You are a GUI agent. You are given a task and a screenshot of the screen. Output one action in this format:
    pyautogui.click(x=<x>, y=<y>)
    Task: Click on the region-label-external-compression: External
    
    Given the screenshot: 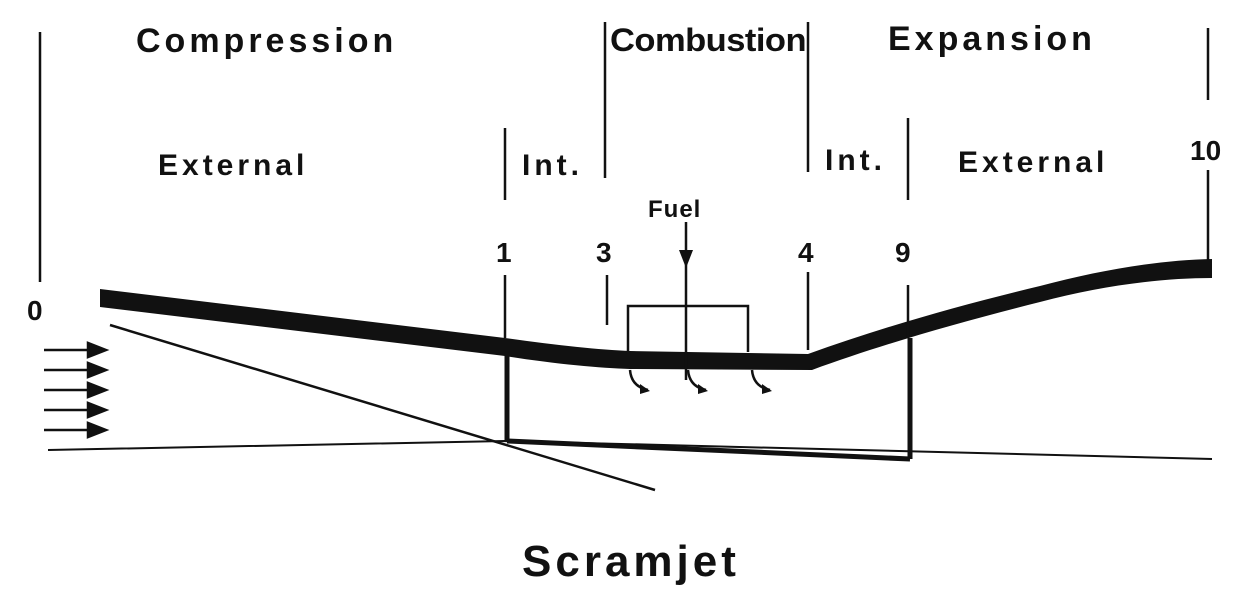 What is the action you would take?
    pyautogui.click(x=233, y=165)
    